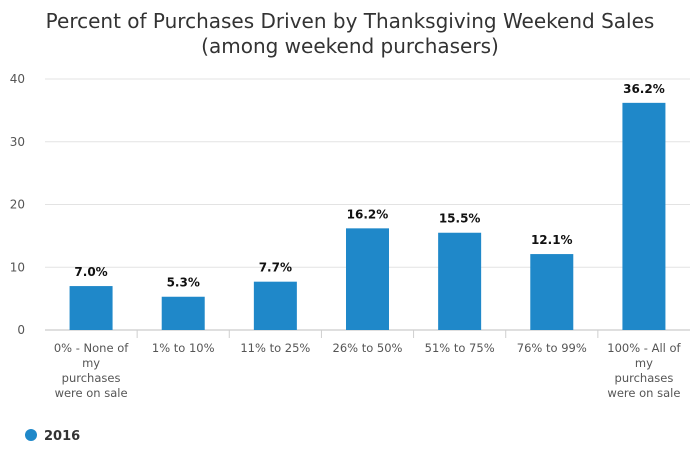 Image resolution: width=700 pixels, height=467 pixels. I want to click on chart-subtitle: (among weekend purchasers), so click(350, 46).